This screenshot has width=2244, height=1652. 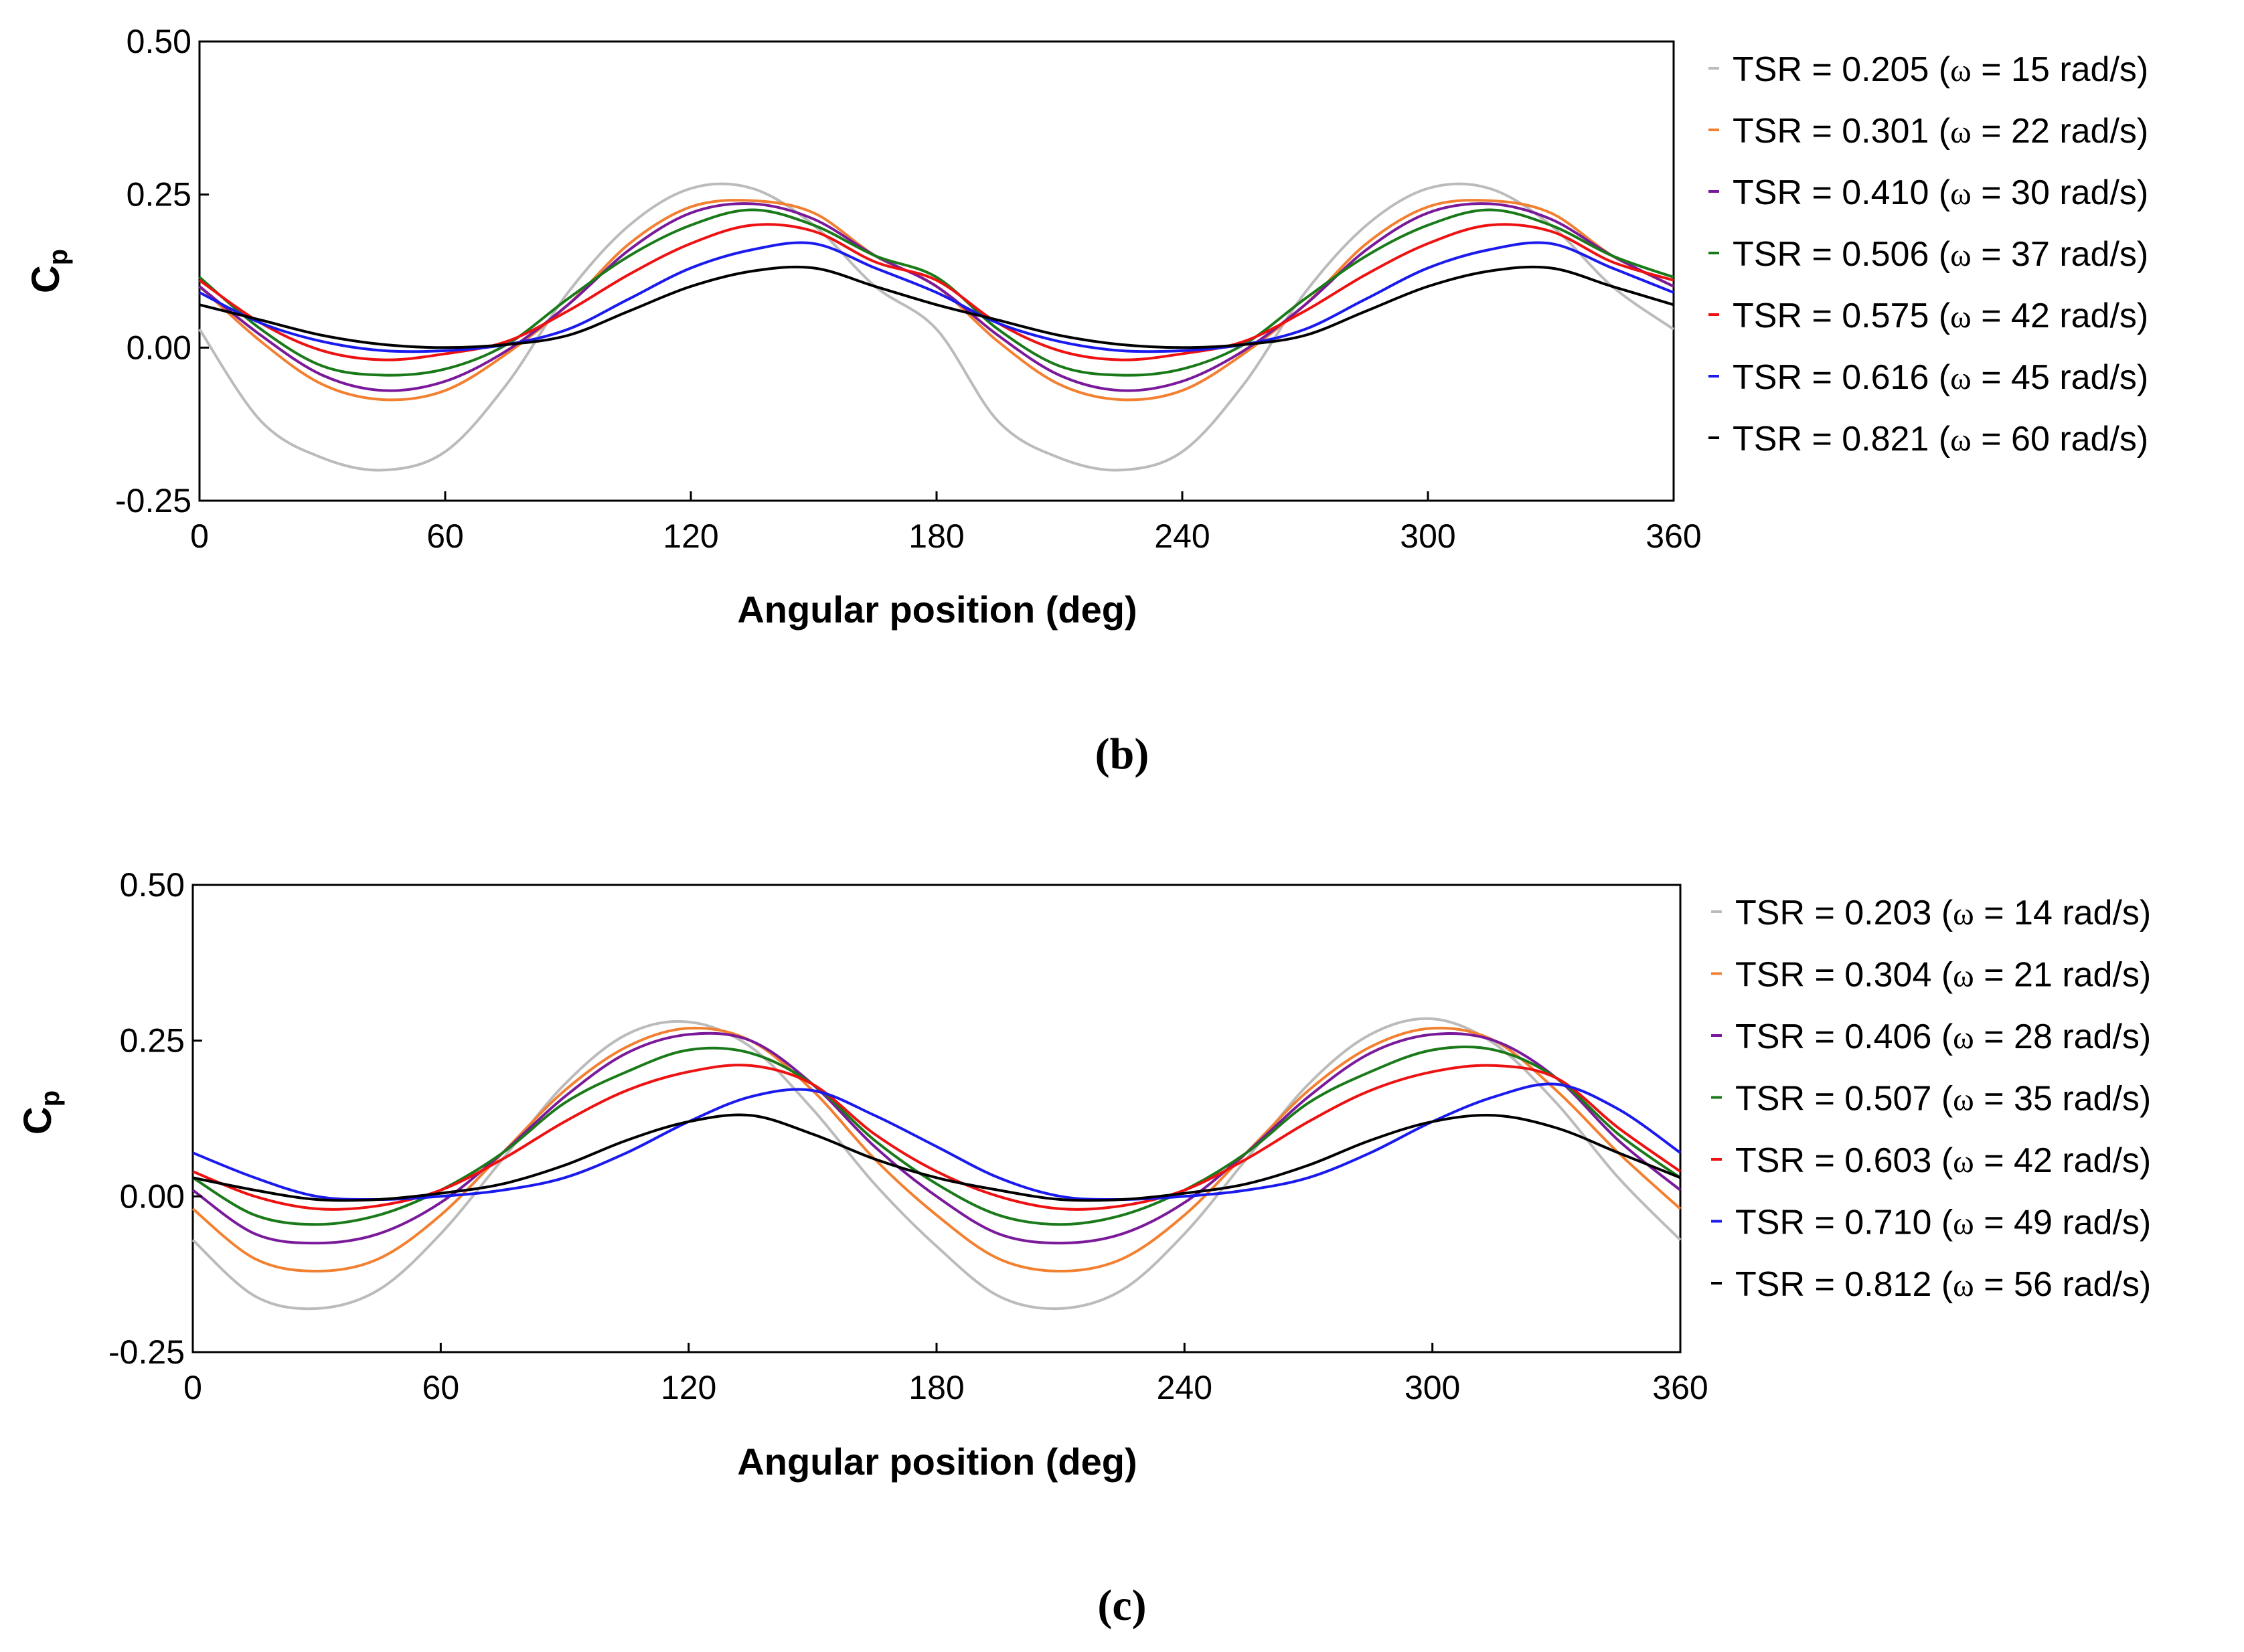 What do you see at coordinates (1940, 131) in the screenshot?
I see `legend-entry: TSR = 0.301 (ω = 22 rad/s)` at bounding box center [1940, 131].